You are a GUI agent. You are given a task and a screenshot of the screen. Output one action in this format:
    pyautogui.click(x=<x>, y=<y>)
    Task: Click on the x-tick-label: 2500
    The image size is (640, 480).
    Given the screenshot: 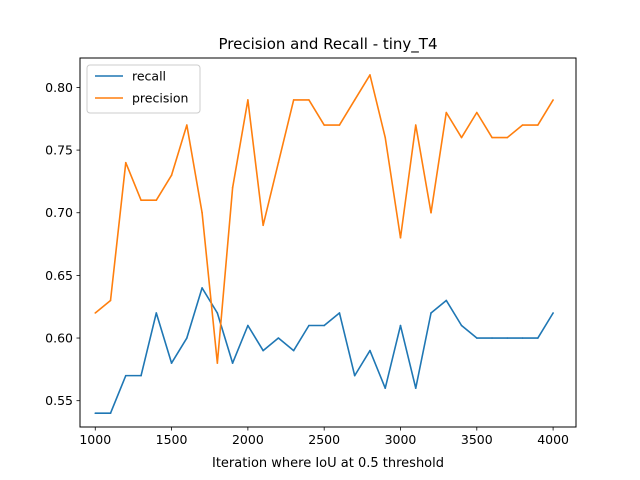 What is the action you would take?
    pyautogui.click(x=324, y=439)
    